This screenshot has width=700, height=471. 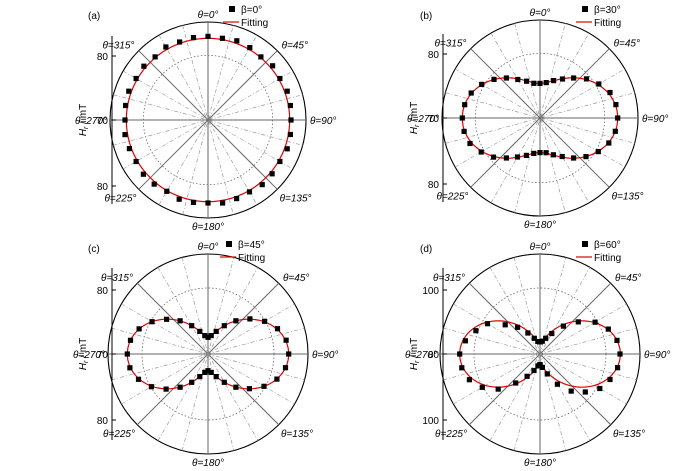 What do you see at coordinates (94, 249) in the screenshot?
I see `panel-letter: (c)` at bounding box center [94, 249].